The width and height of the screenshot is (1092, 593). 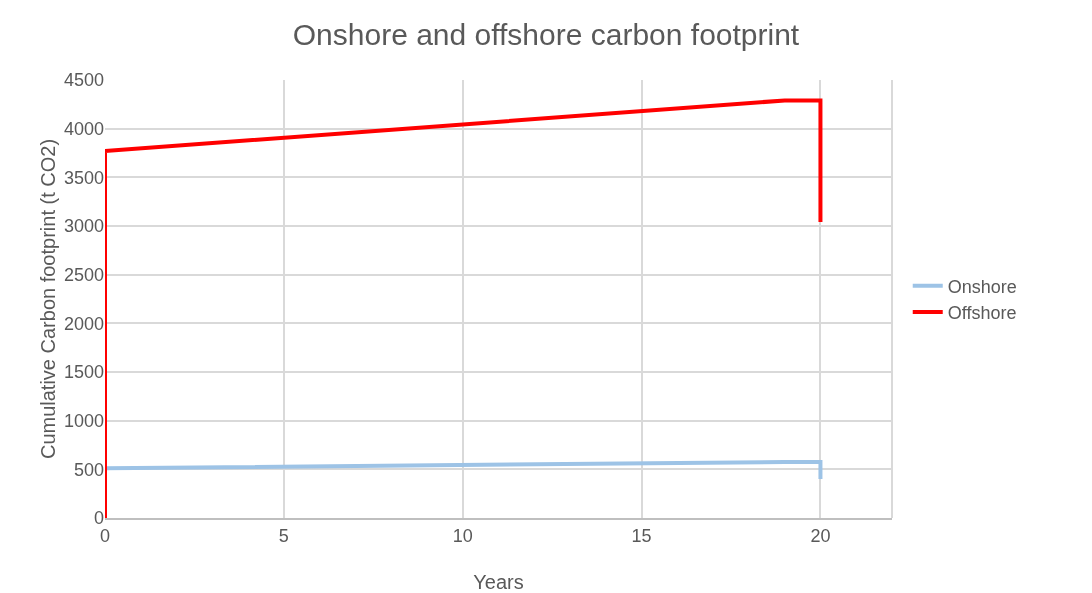 I want to click on x-tick-label: 5, so click(x=283, y=535).